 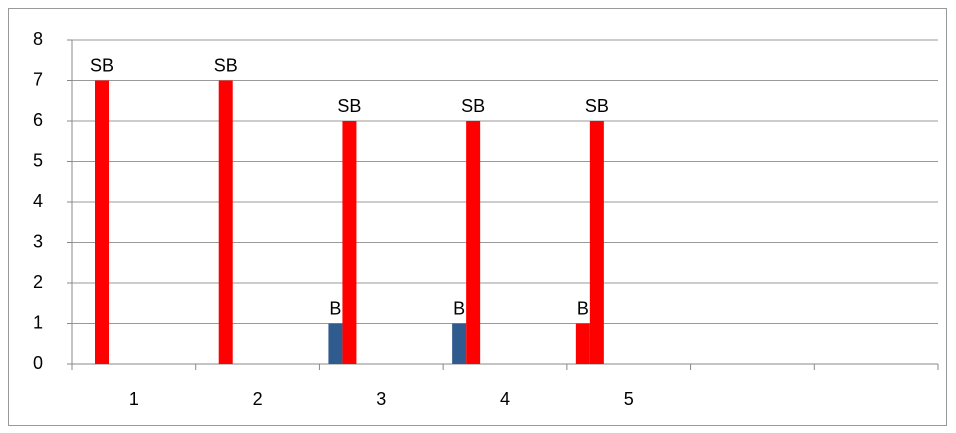 What do you see at coordinates (381, 399) in the screenshot?
I see `x-tick-label: 3` at bounding box center [381, 399].